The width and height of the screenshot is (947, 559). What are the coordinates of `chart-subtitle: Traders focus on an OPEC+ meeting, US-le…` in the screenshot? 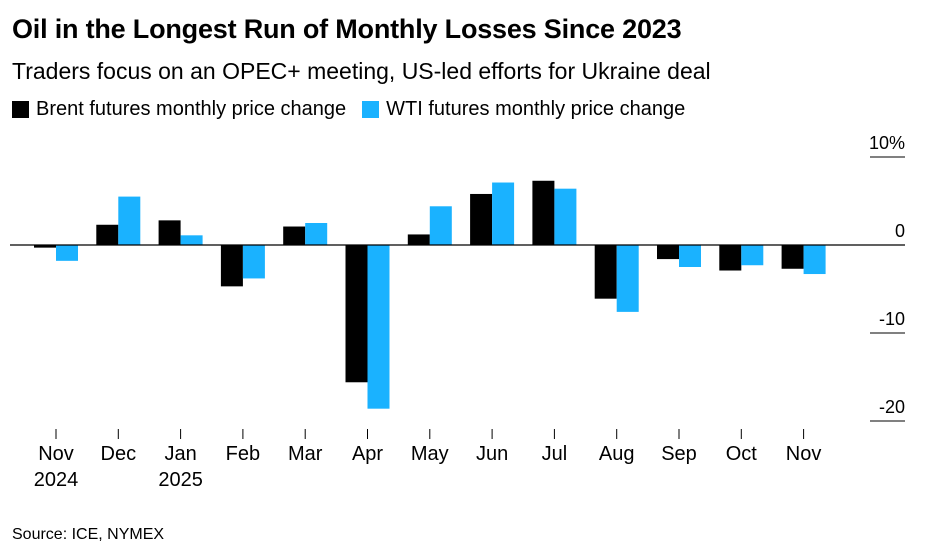 It's located at (361, 71).